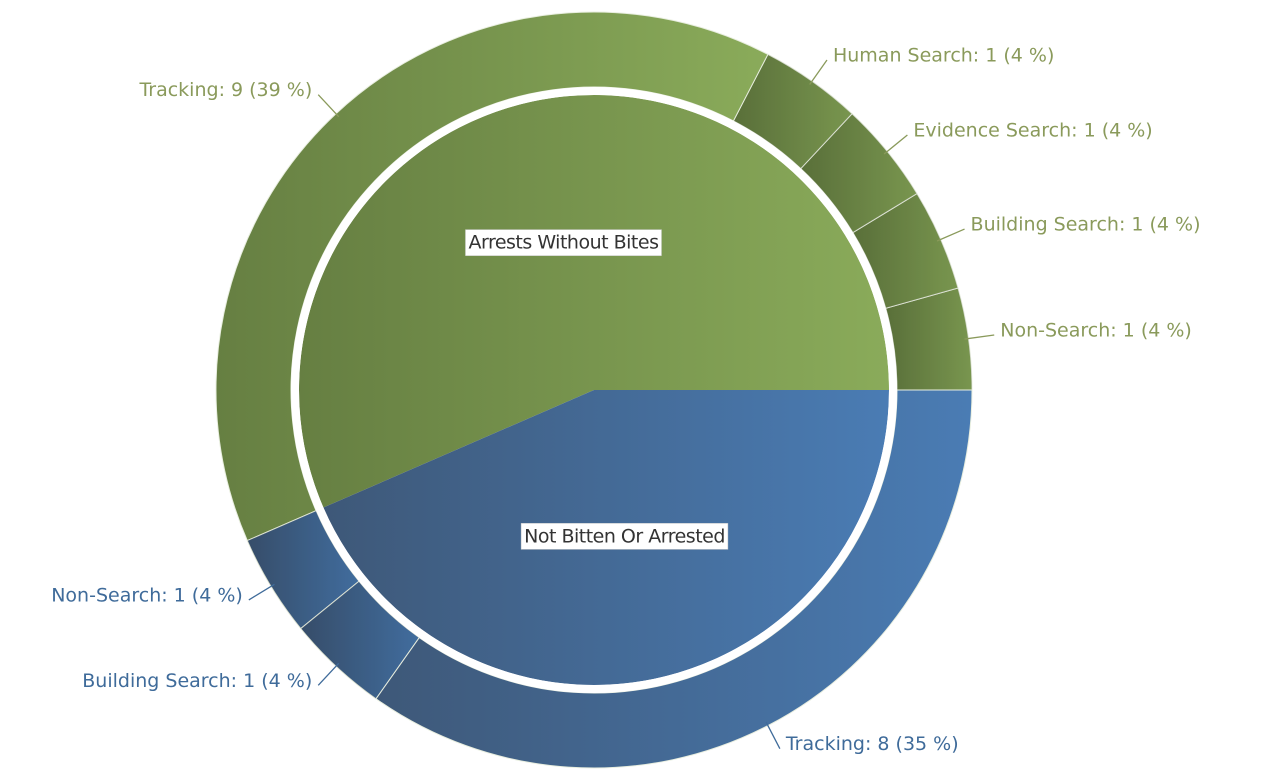 Image resolution: width=1263 pixels, height=776 pixels. Describe the element at coordinates (943, 55) in the screenshot. I see `segment-label: Human Search: 1 (4 %)` at that location.